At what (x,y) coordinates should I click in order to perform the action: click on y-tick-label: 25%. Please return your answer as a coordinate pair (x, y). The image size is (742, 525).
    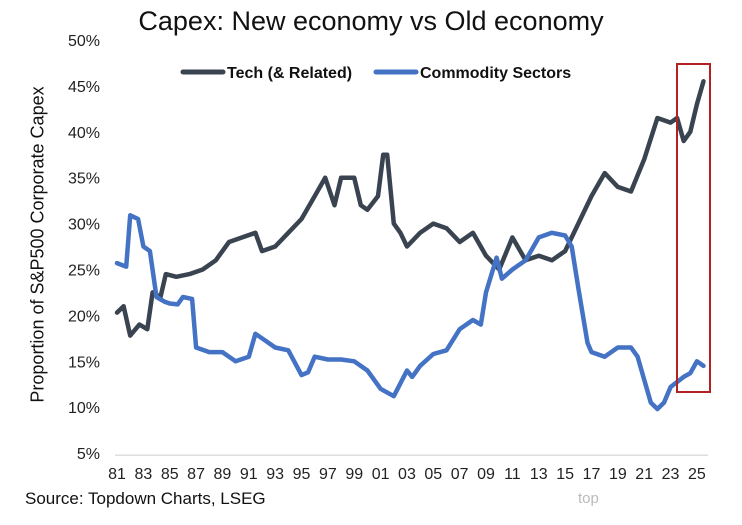
    Looking at the image, I should click on (84, 271).